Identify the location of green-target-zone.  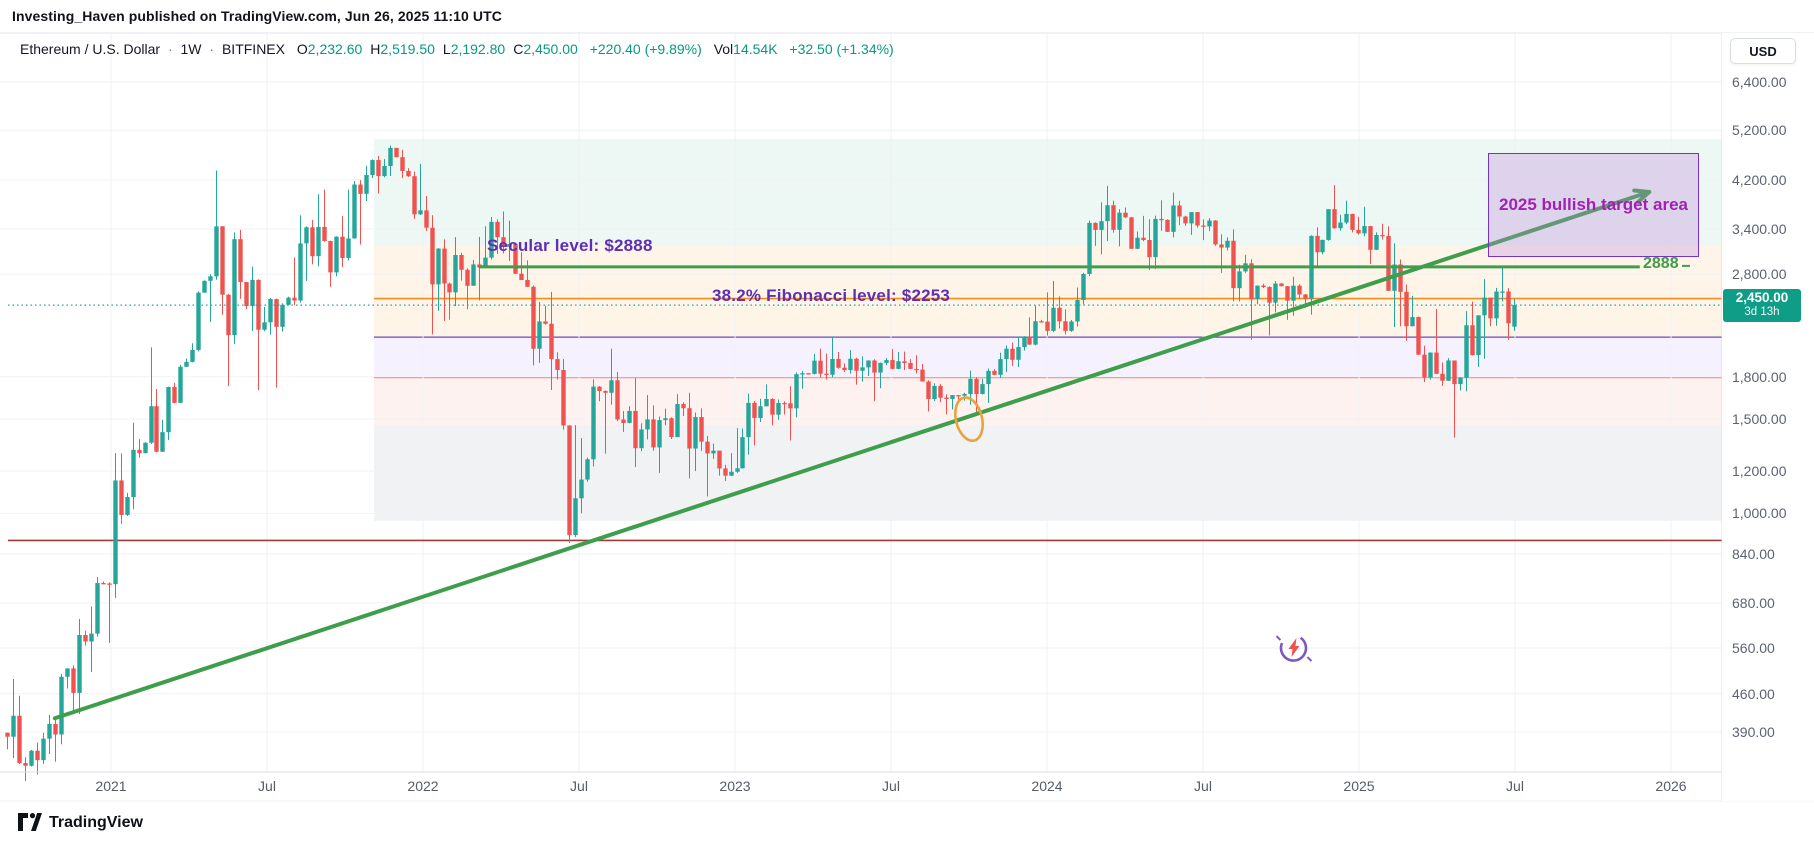
(1048, 192).